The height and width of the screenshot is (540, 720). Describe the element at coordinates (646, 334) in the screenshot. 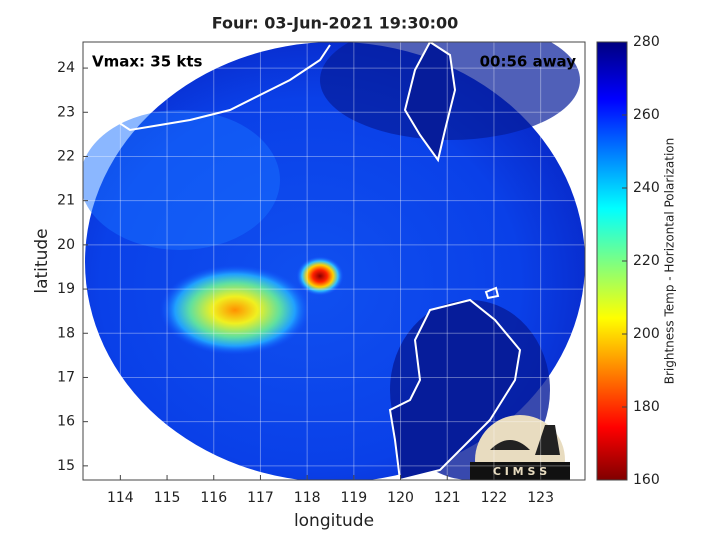

I see `colorbar-tick-label: 200` at that location.